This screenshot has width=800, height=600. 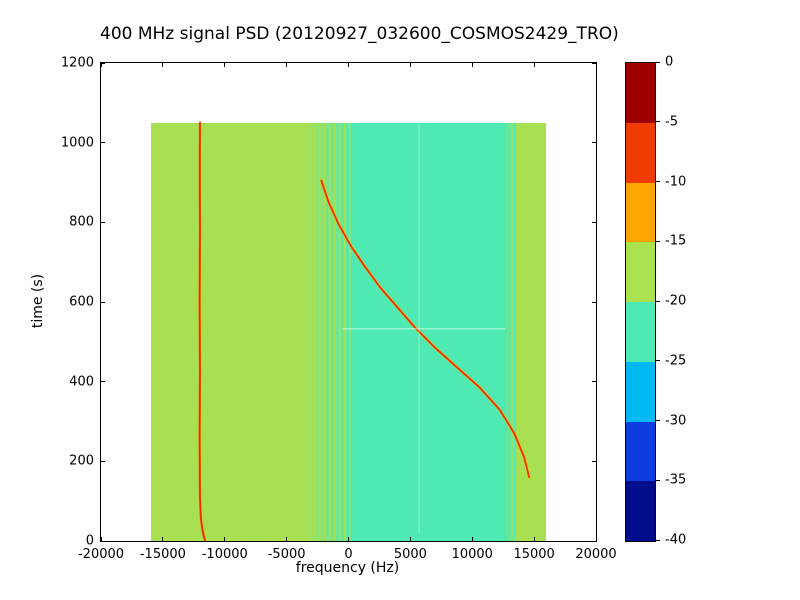 I want to click on x-tick-label: 0, so click(x=348, y=554).